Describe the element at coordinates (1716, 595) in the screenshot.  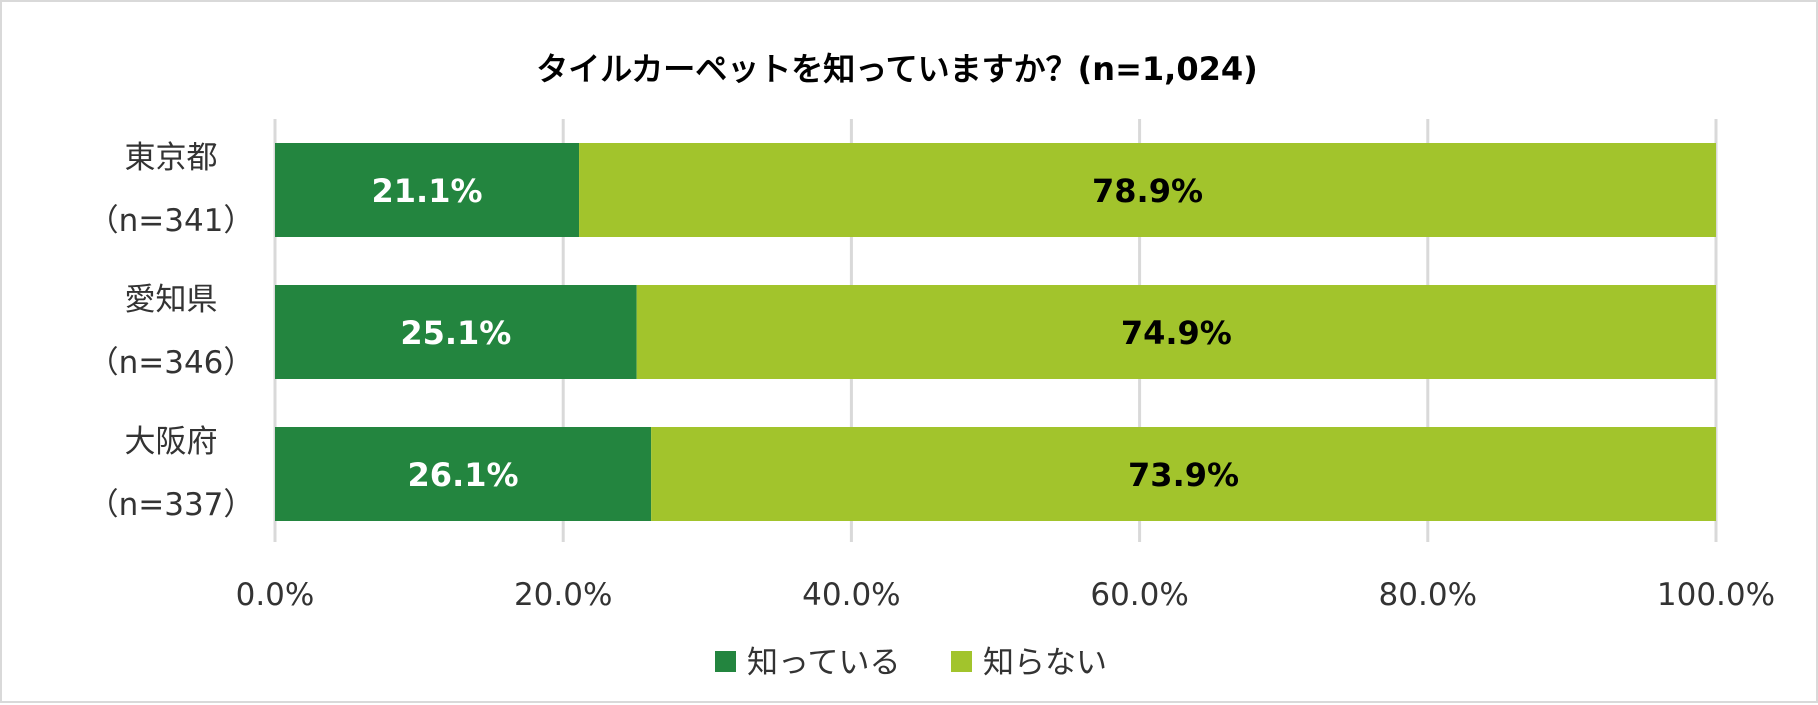
I see `x-tick-label: 100.0%` at that location.